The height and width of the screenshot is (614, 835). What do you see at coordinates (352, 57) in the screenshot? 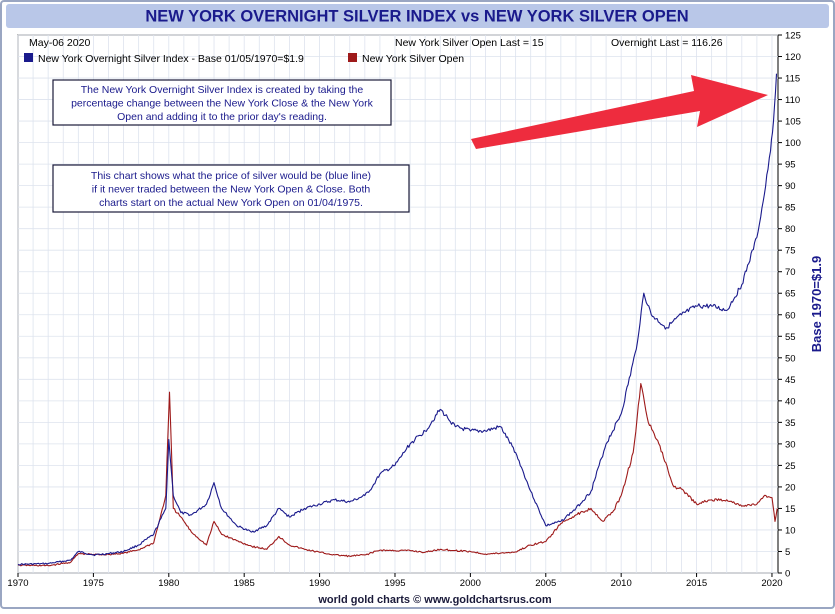
I see `legend-swatch-red` at bounding box center [352, 57].